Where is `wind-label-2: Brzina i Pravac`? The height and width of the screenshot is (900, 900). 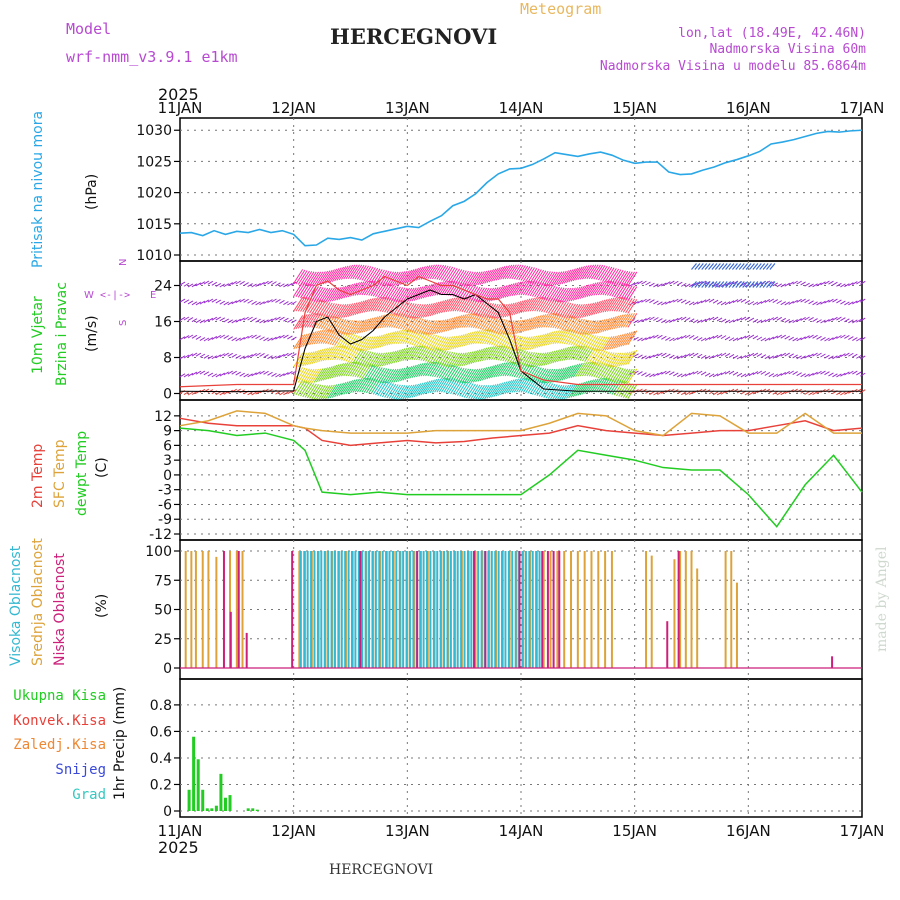 wind-label-2: Brzina i Pravac is located at coordinates (62, 334).